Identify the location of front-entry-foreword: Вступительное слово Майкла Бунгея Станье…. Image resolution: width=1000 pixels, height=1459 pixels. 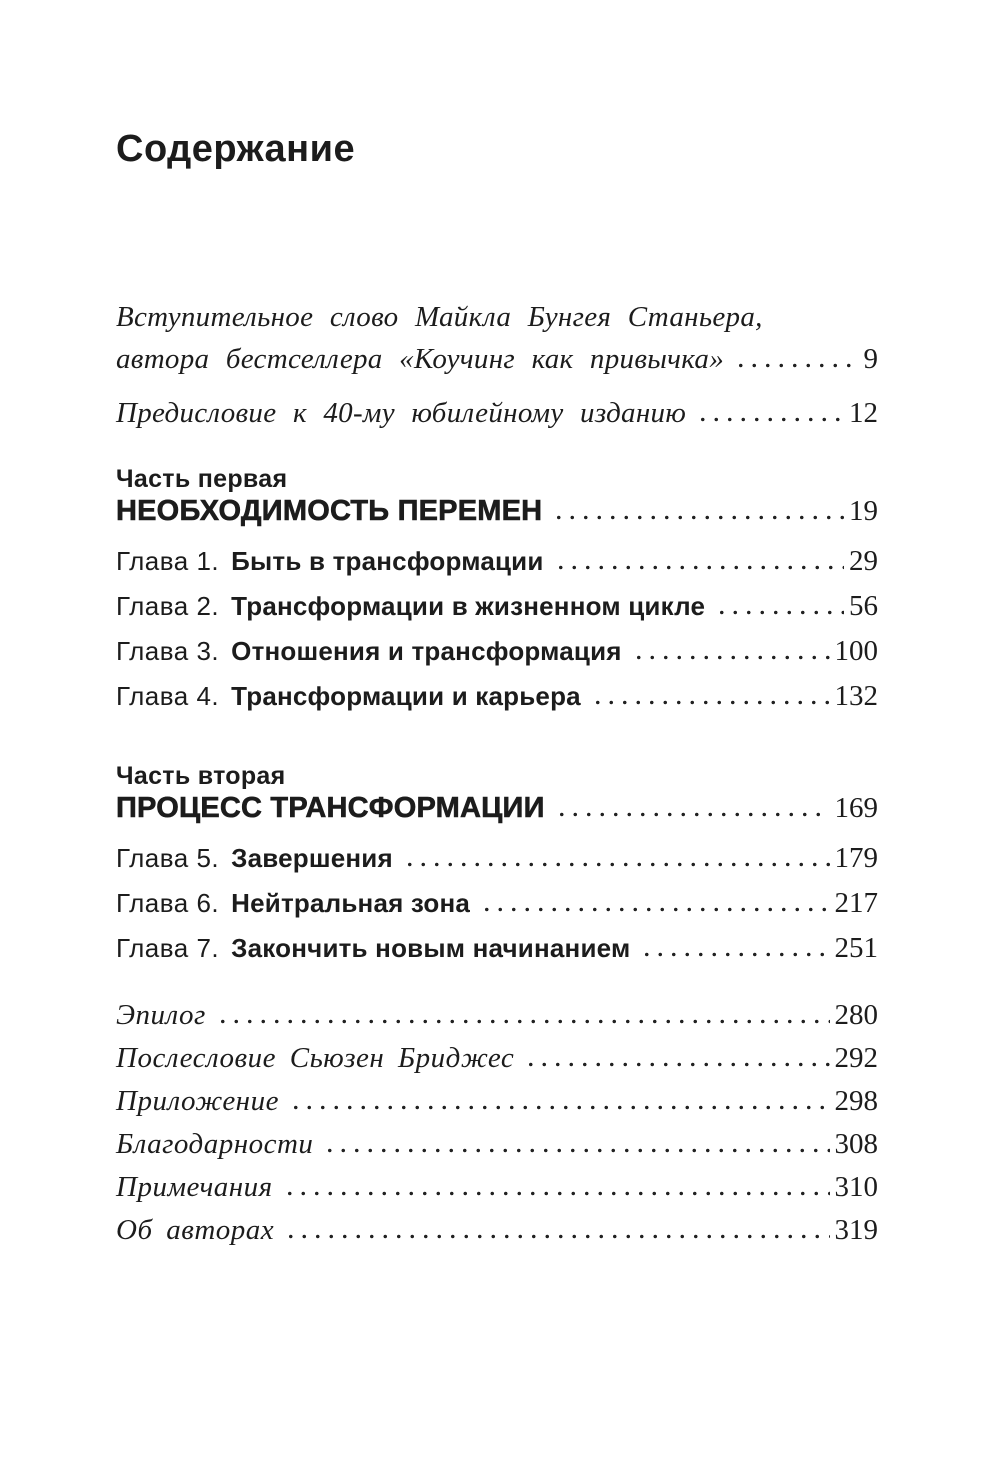
(497, 338).